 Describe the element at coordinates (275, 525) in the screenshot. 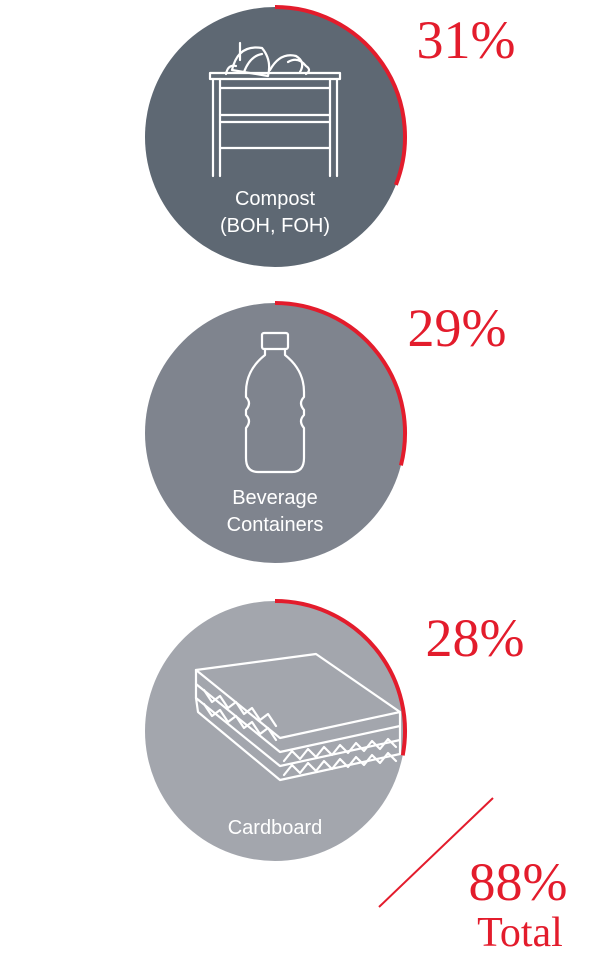

I see `beverage-containers-label-line-2: Containers` at that location.